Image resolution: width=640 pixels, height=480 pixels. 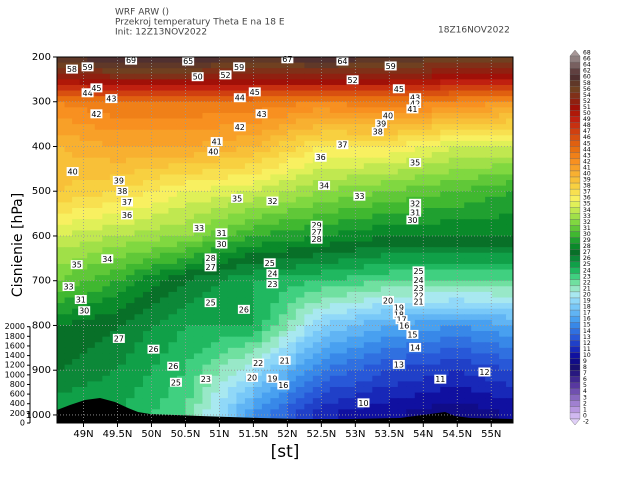 What do you see at coordinates (585, 415) in the screenshot?
I see `colorbar-label: 0` at bounding box center [585, 415].